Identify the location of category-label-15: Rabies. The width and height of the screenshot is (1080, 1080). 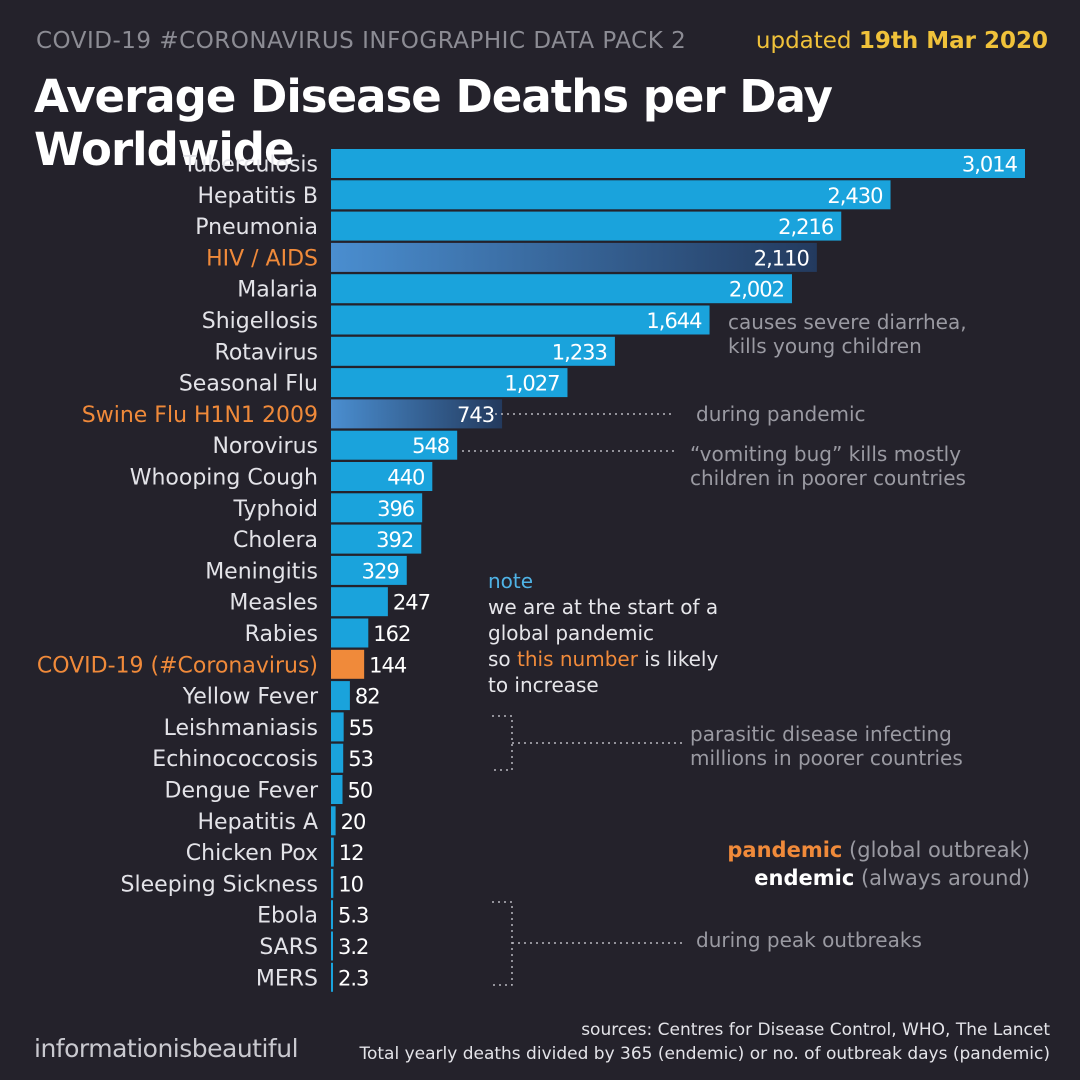
(281, 634).